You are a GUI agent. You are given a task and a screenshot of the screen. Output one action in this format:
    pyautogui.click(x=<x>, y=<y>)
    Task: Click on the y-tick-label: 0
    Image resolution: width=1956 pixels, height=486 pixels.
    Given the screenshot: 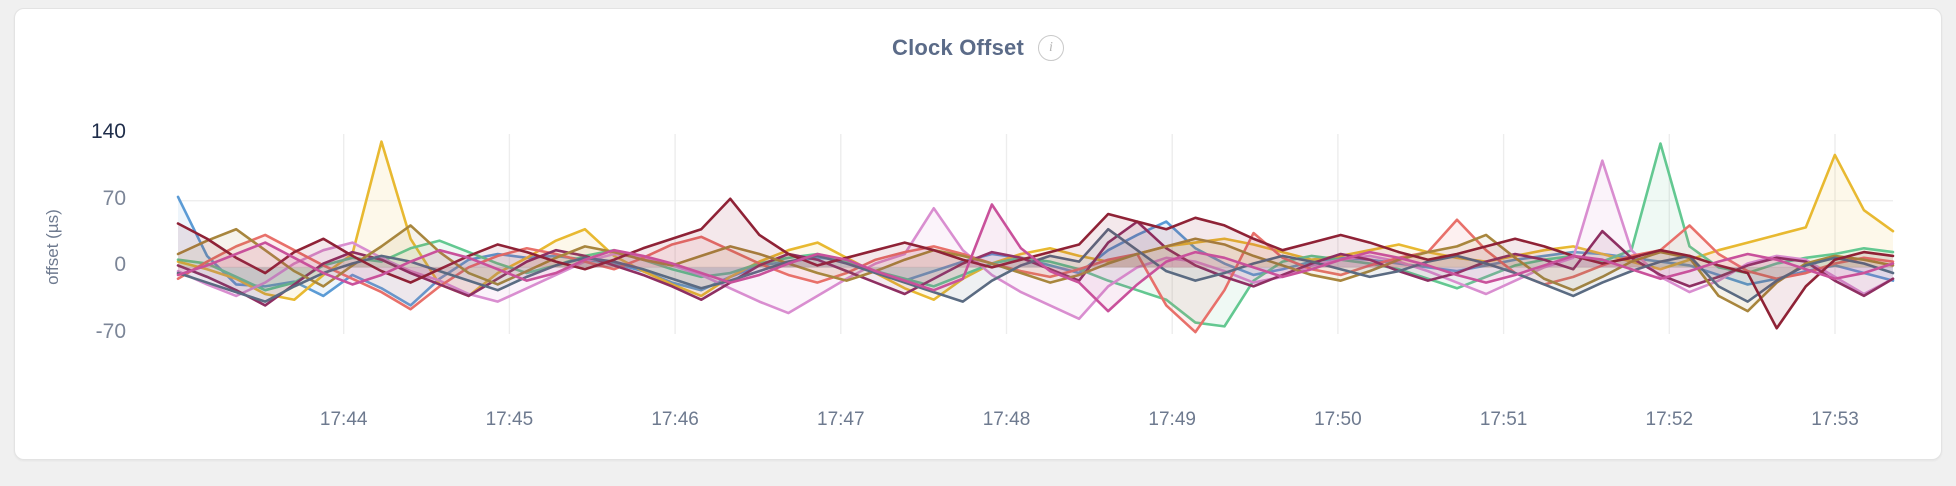 What is the action you would take?
    pyautogui.click(x=120, y=265)
    